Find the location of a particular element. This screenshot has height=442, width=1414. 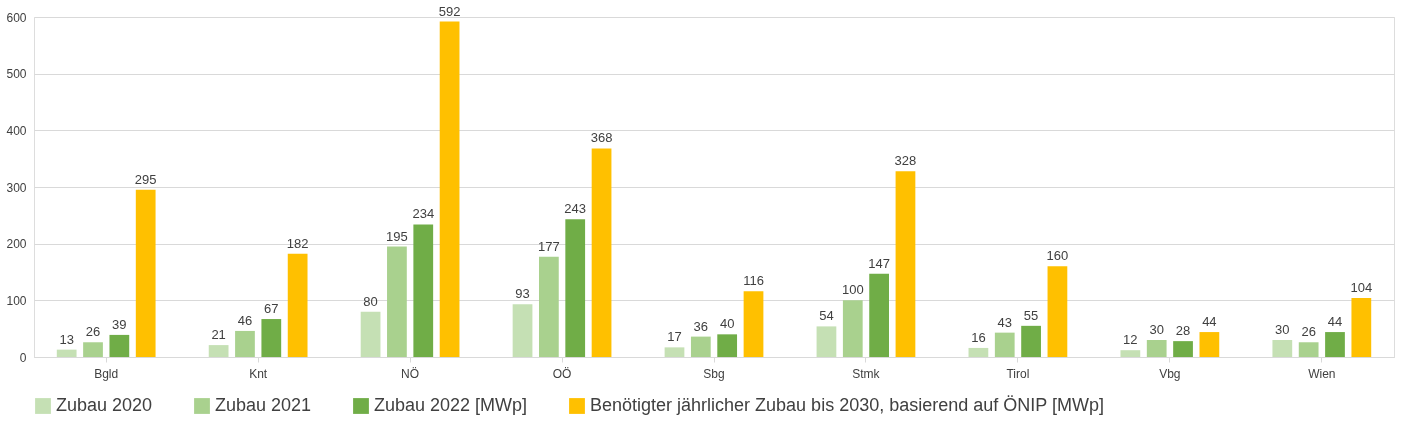

x-tick-label: NÖ is located at coordinates (410, 373).